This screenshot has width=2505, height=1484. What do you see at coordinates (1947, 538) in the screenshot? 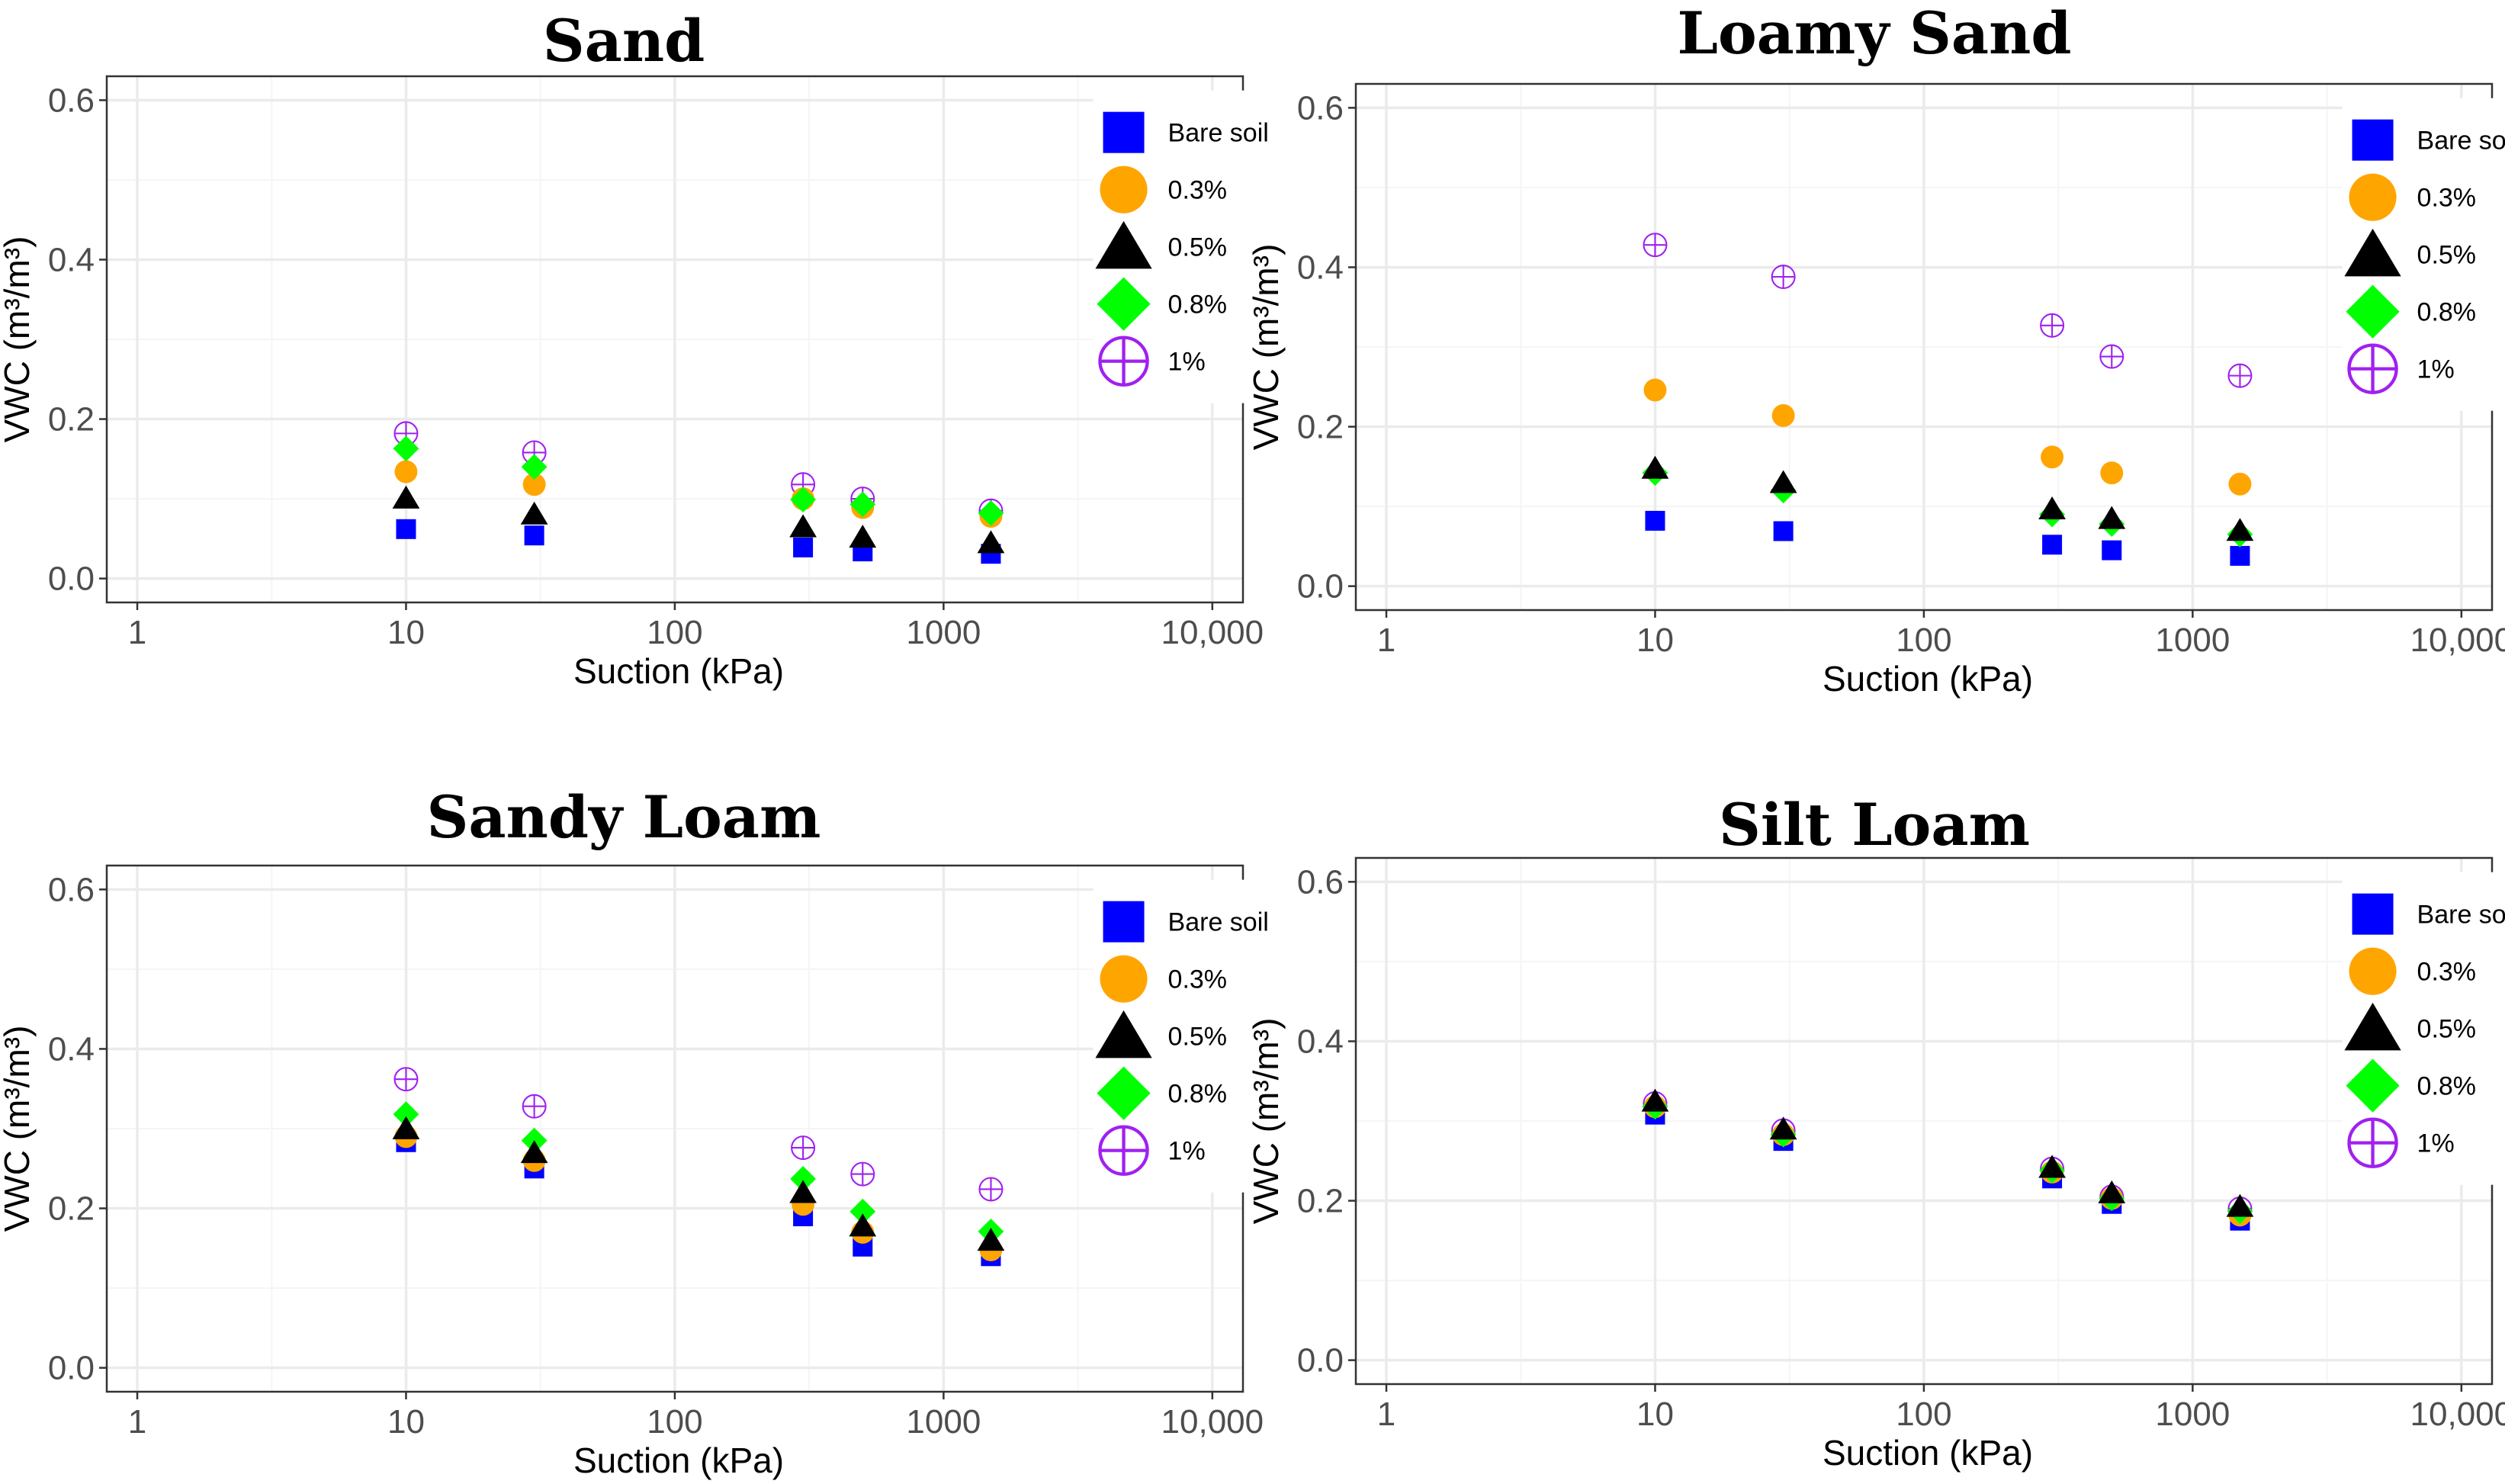
I see `series-bare-soil` at bounding box center [1947, 538].